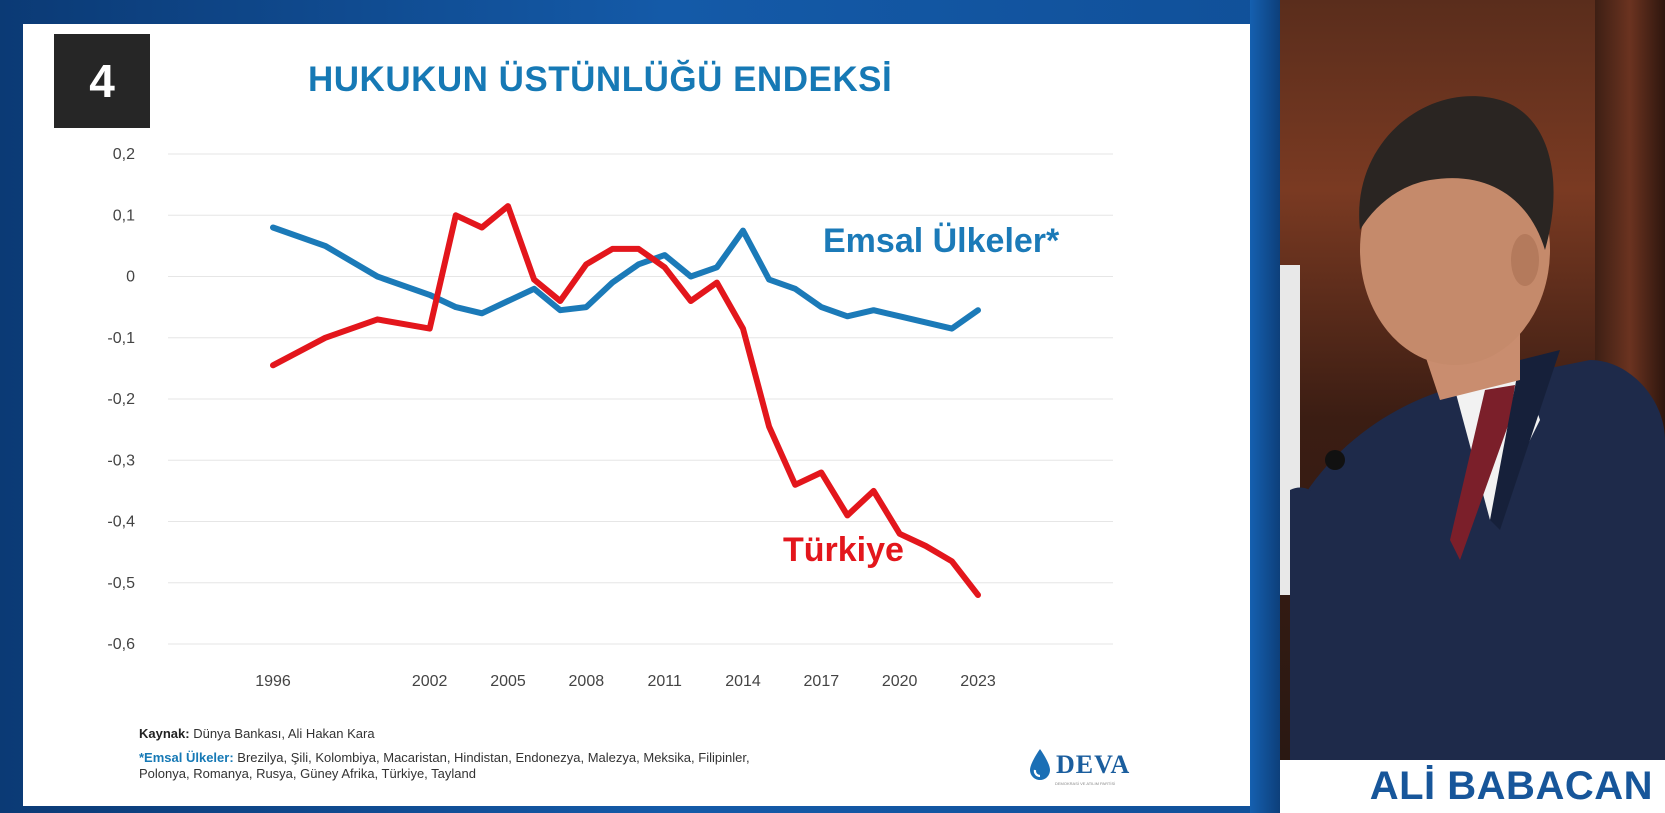 The height and width of the screenshot is (813, 1665). What do you see at coordinates (1511, 786) in the screenshot?
I see `speaker-name: ALİ BABACAN` at bounding box center [1511, 786].